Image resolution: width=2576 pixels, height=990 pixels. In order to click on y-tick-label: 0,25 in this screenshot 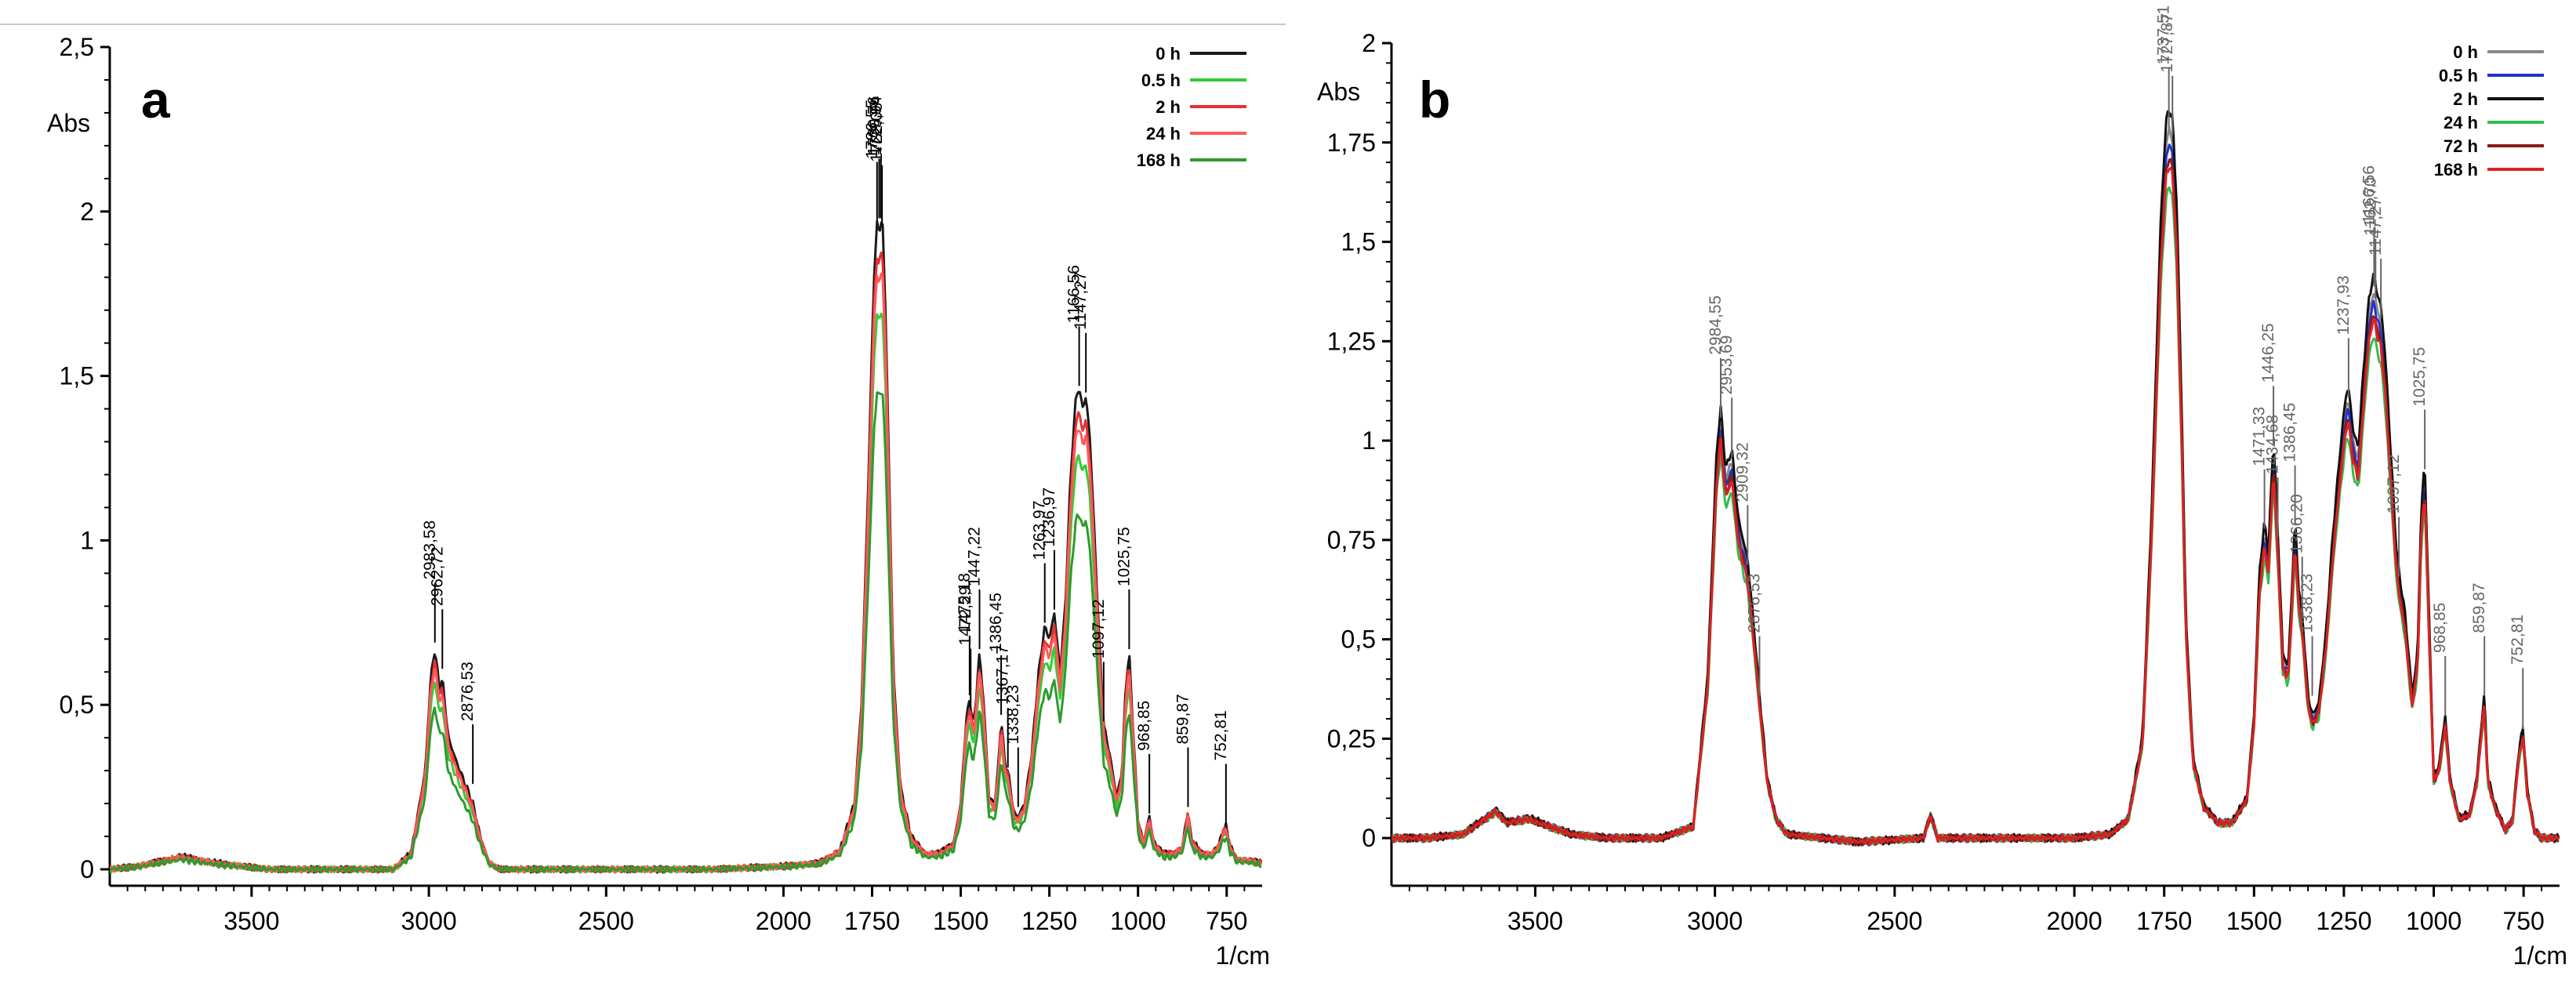, I will do `click(1351, 738)`.